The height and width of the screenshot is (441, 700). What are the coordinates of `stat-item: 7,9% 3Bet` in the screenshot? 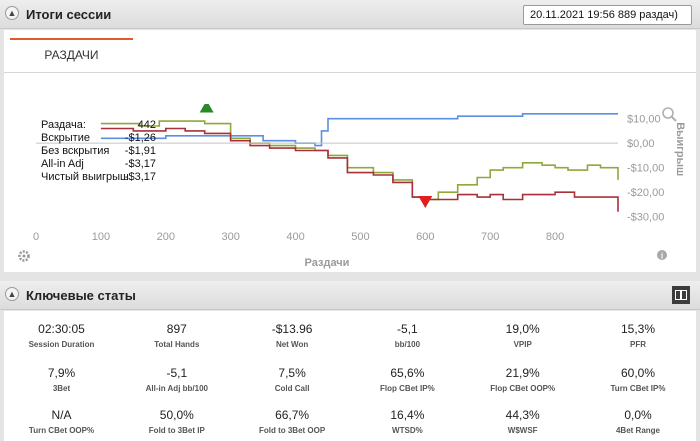 It's located at (61, 379).